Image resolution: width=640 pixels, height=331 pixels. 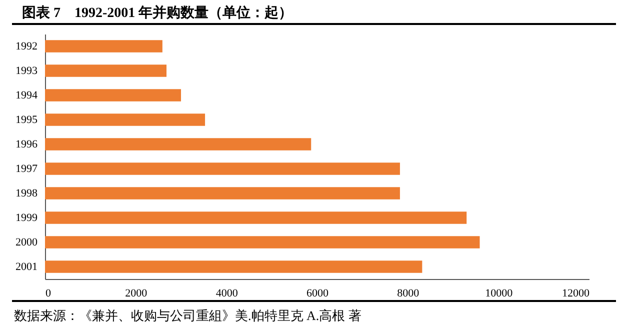 I want to click on y-tick-label: 2001, so click(x=27, y=266).